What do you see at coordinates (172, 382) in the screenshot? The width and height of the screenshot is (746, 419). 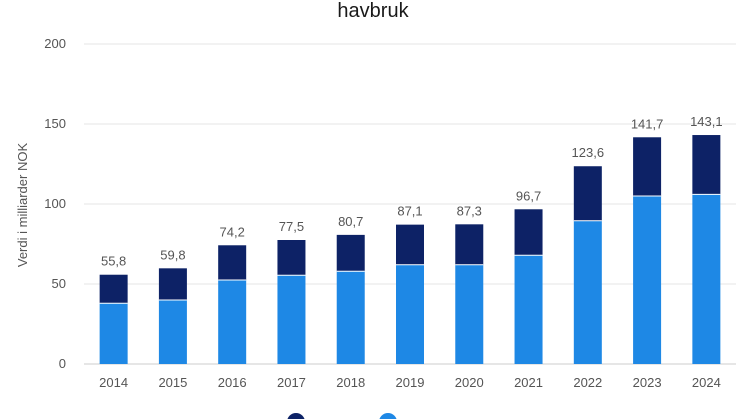 I see `x-tick-label: 2015` at bounding box center [172, 382].